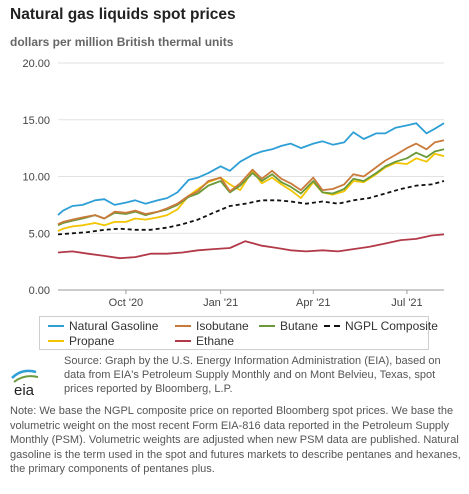  What do you see at coordinates (36, 64) in the screenshot?
I see `y-tick-label: 20.00` at bounding box center [36, 64].